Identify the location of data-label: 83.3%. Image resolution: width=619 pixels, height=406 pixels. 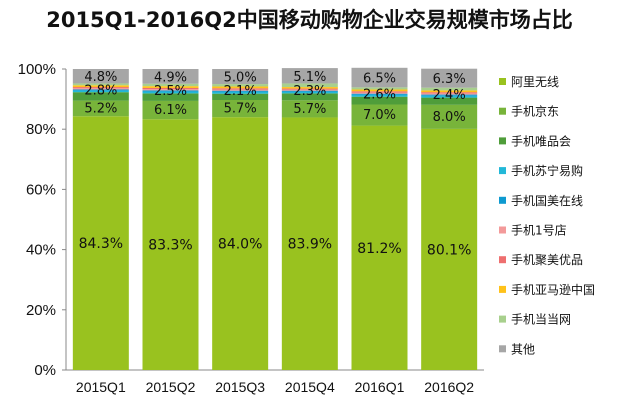
(170, 246).